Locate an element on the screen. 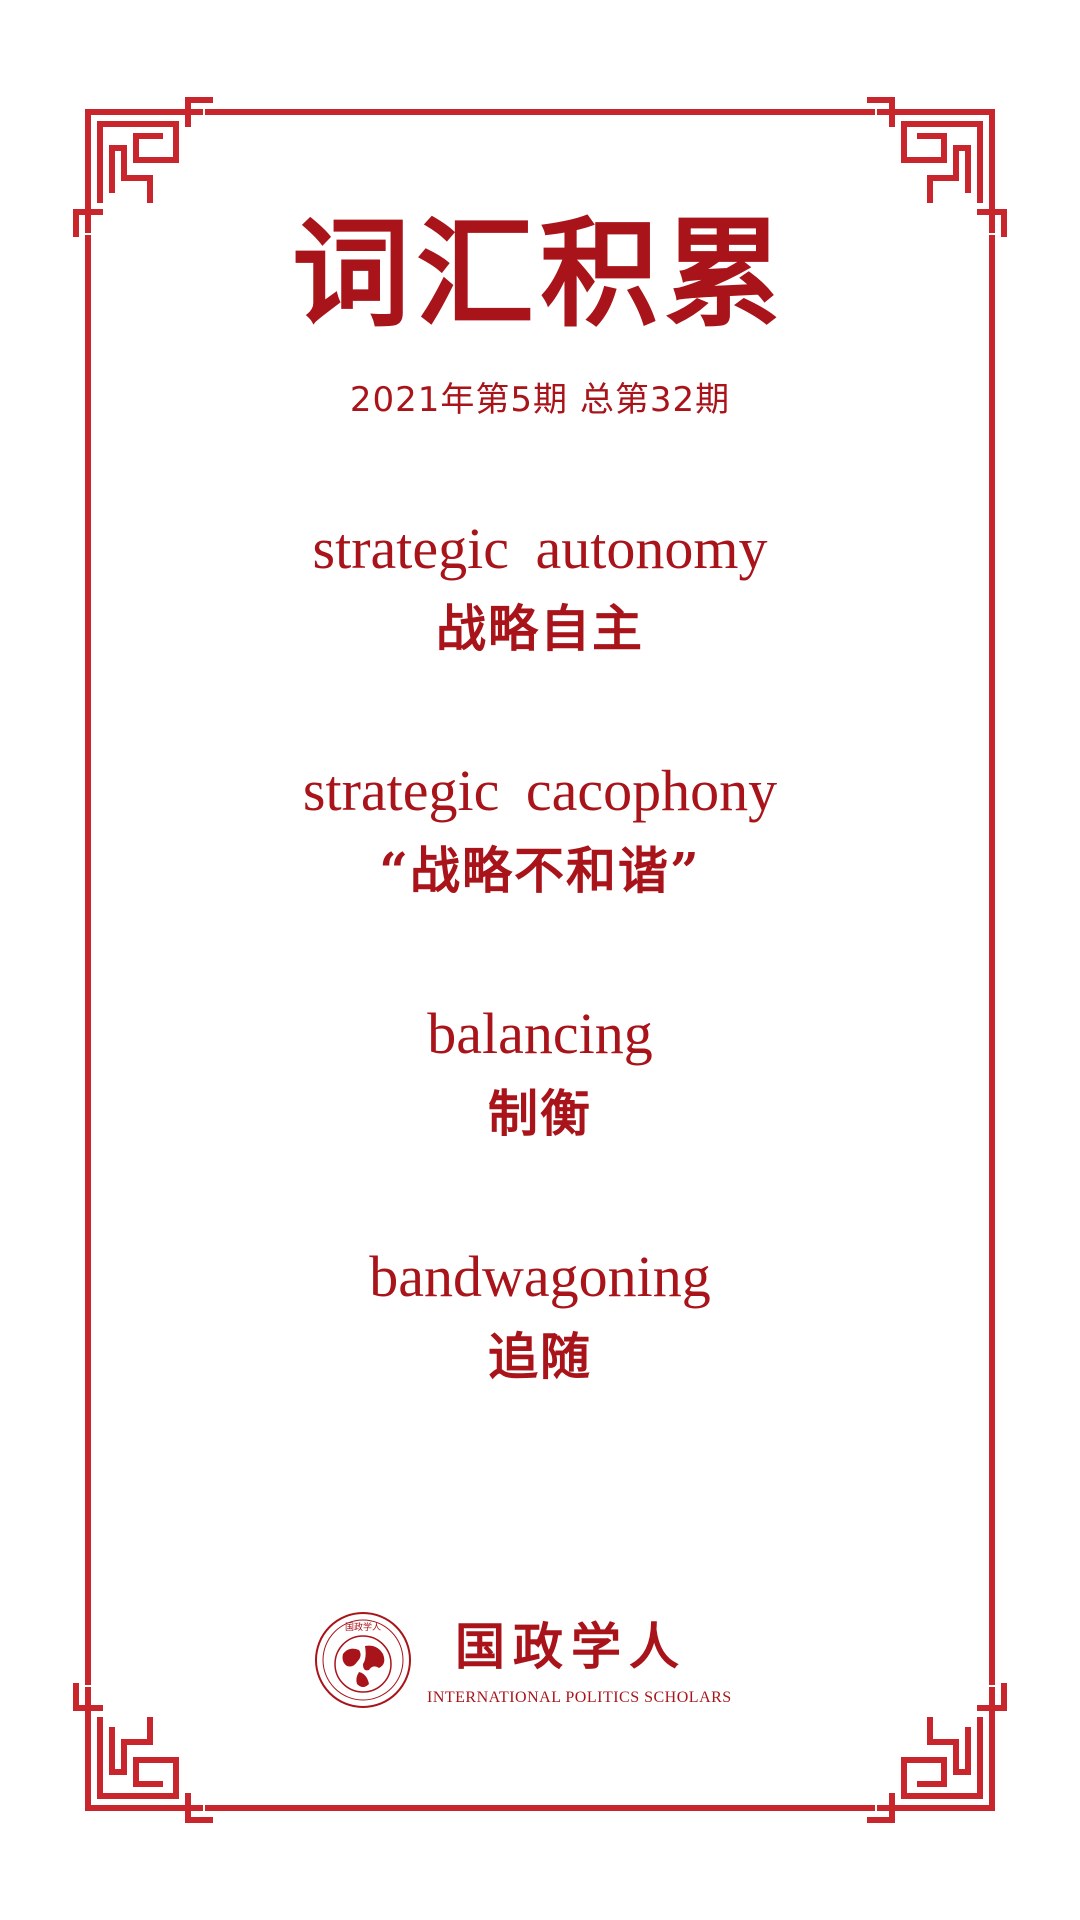 This screenshot has height=1920, width=1080. brand-name-chinese: 国政学人 is located at coordinates (571, 1646).